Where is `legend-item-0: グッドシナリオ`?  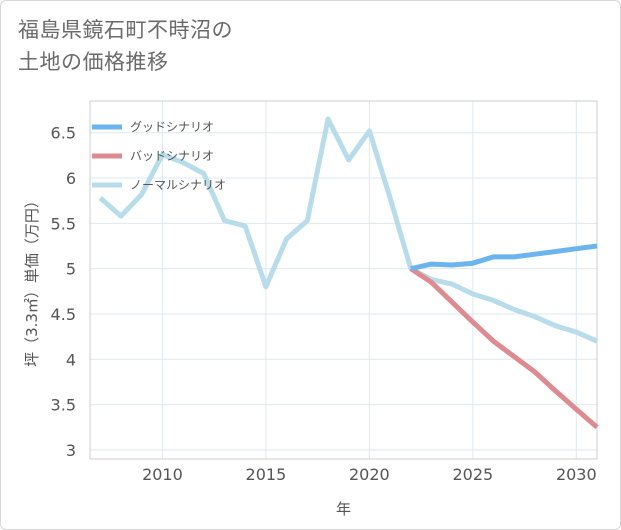 legend-item-0: グッドシナリオ is located at coordinates (172, 127).